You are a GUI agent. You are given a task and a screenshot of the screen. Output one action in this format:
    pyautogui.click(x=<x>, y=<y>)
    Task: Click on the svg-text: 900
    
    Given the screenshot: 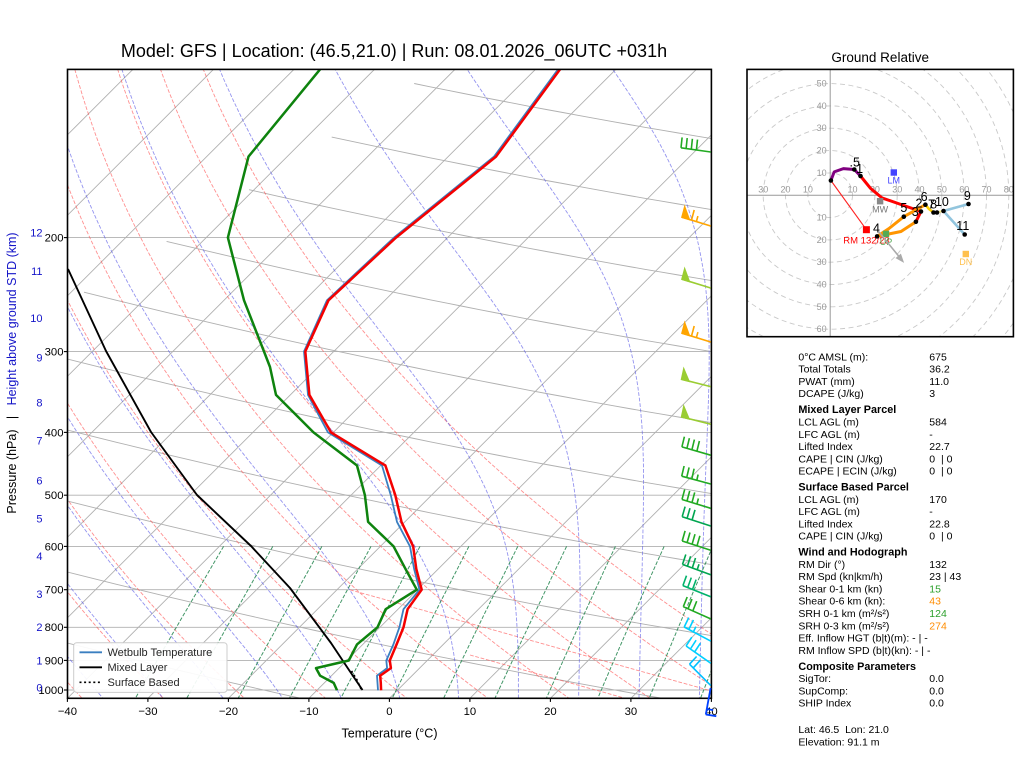 What is the action you would take?
    pyautogui.click(x=54, y=661)
    